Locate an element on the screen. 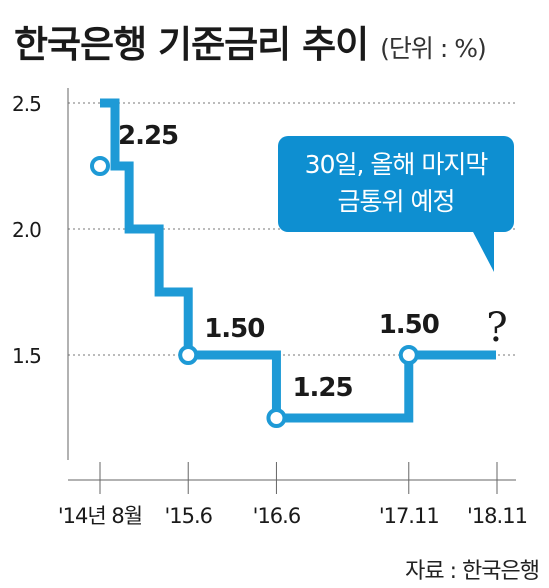 The height and width of the screenshot is (588, 549). x-tick-label: '14년 8월 is located at coordinates (100, 516).